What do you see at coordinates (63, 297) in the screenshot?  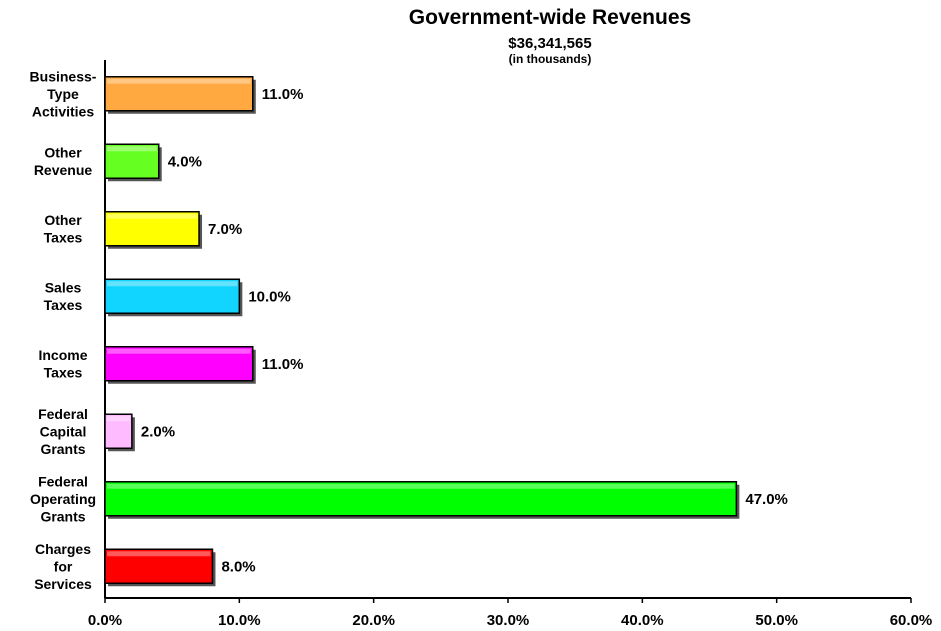 I see `category-label: Sales Taxes` at bounding box center [63, 297].